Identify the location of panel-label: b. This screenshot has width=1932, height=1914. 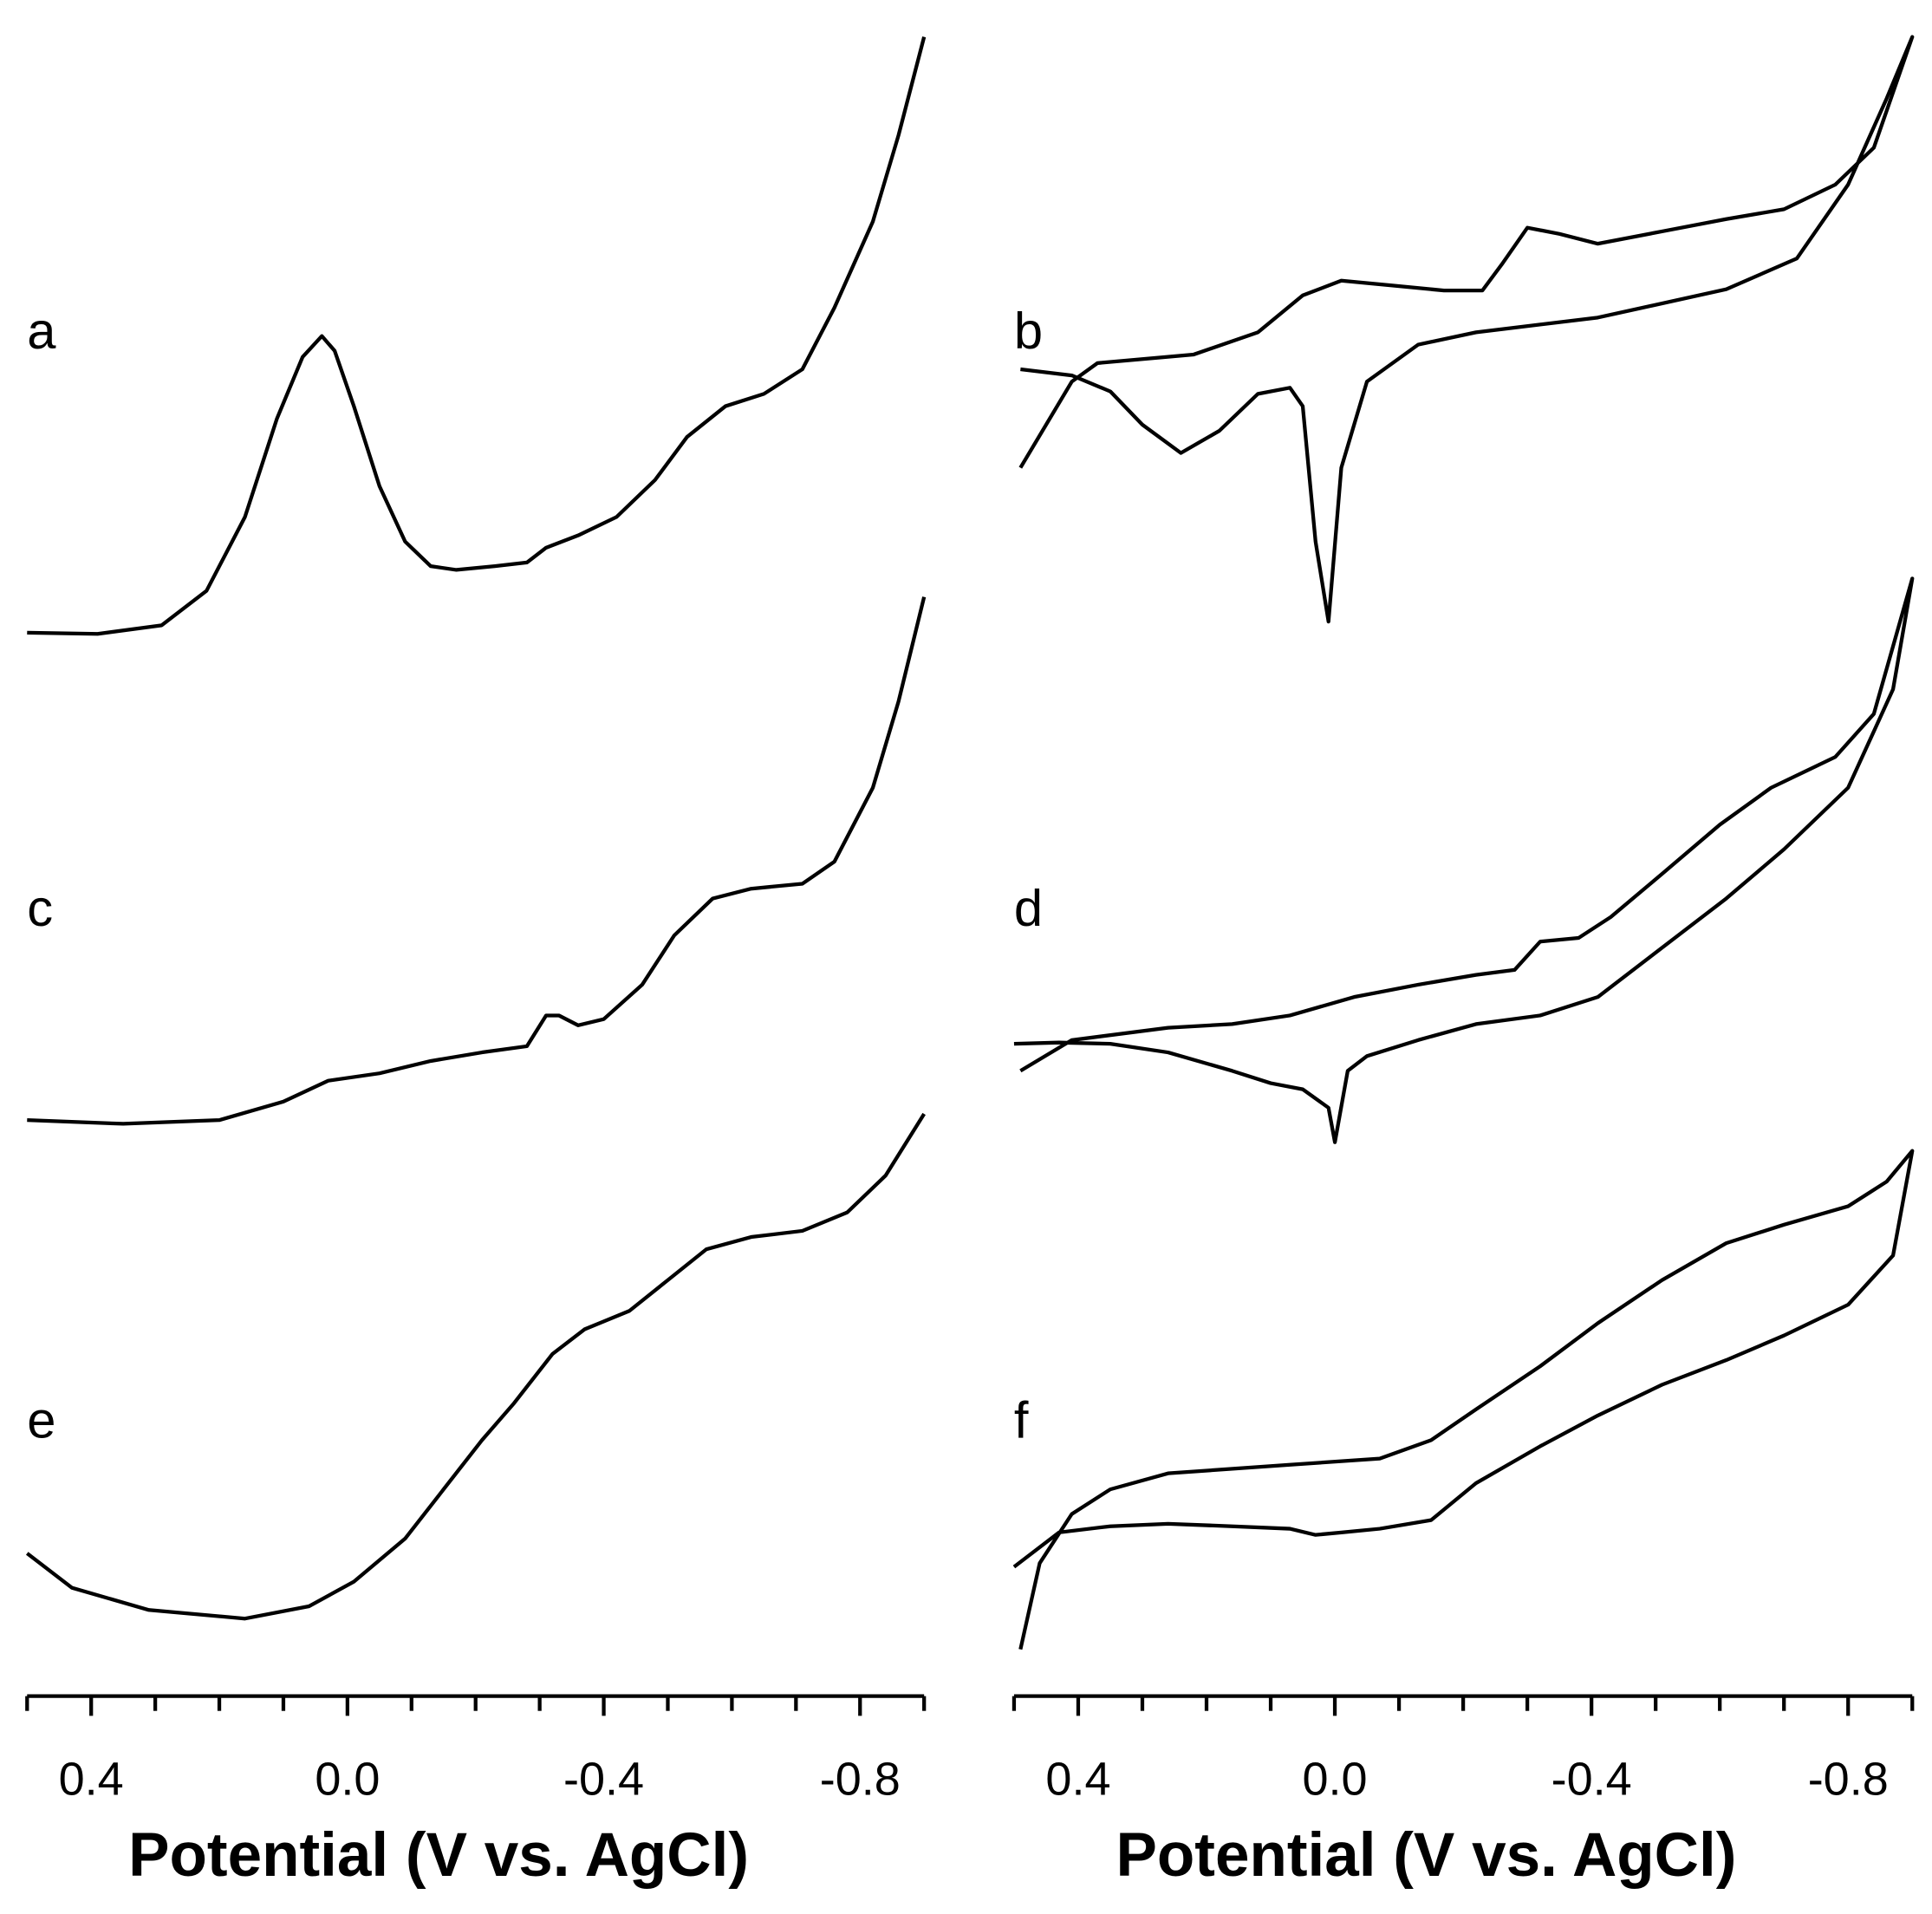
(1028, 331).